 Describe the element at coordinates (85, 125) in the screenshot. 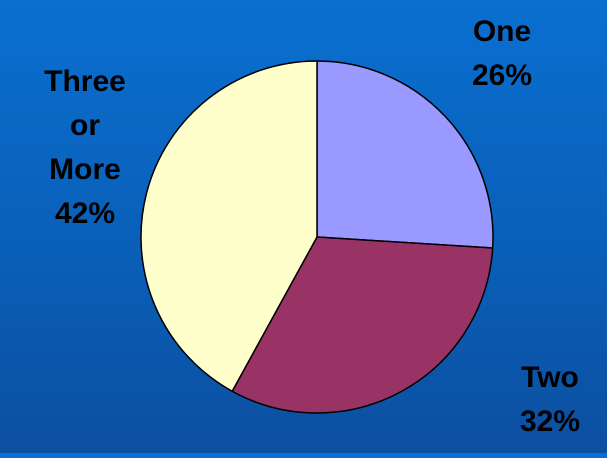

I see `slice-label-three-line2: or` at that location.